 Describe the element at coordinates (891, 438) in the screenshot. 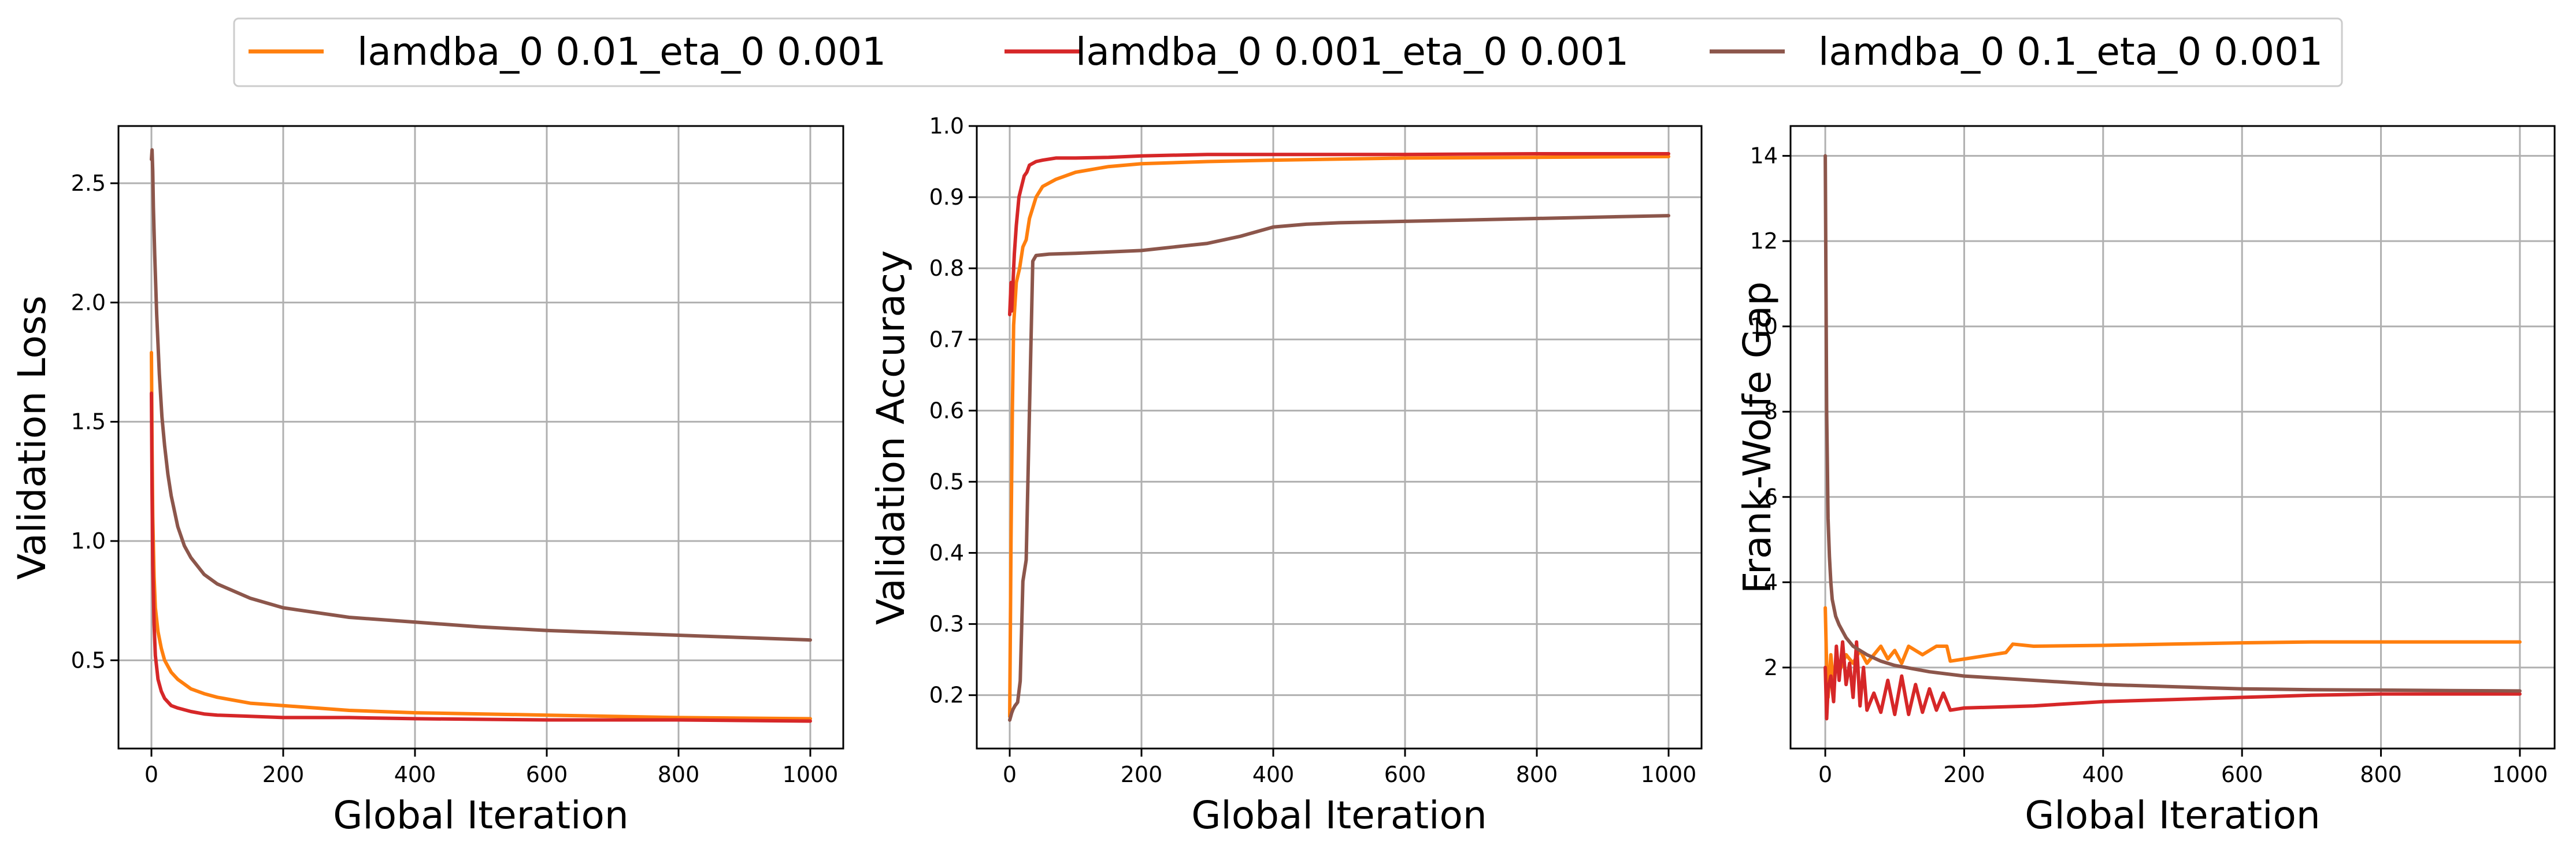

I see `y-axis-label: Validation Accuracy` at that location.